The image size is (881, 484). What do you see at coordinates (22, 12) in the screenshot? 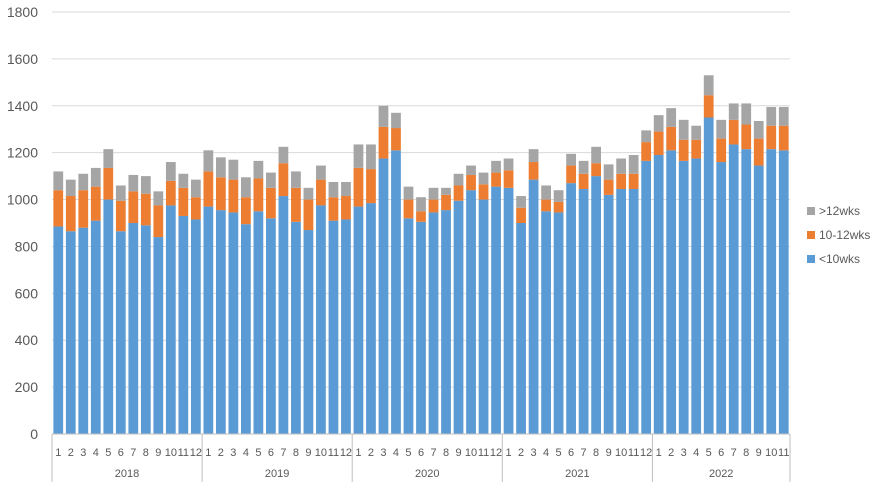
I see `y-tick-label: 1800` at bounding box center [22, 12].